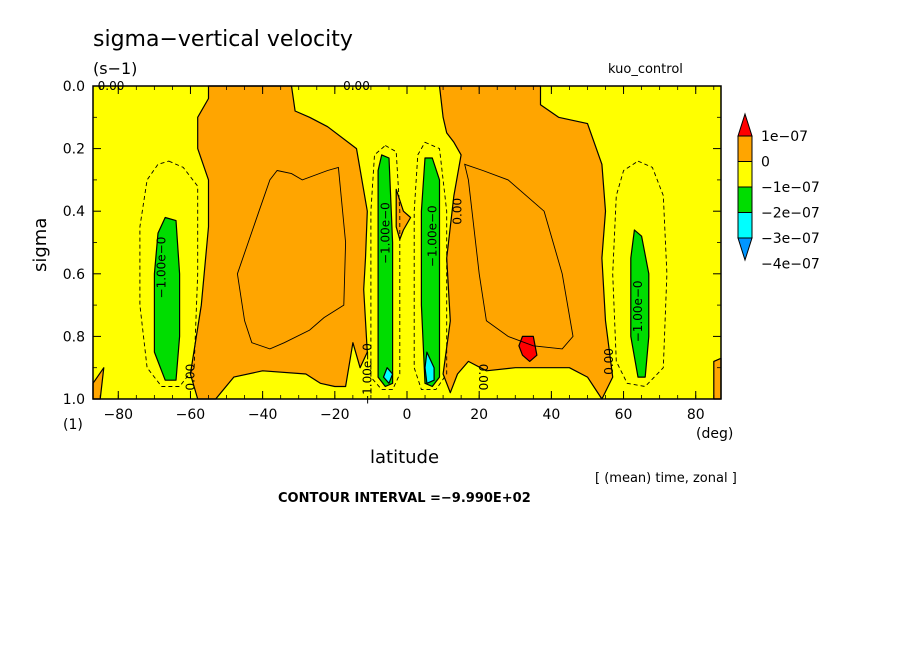 This screenshot has width=904, height=658. What do you see at coordinates (790, 265) in the screenshot?
I see `colorbar-level-label: −4e−07` at bounding box center [790, 265].